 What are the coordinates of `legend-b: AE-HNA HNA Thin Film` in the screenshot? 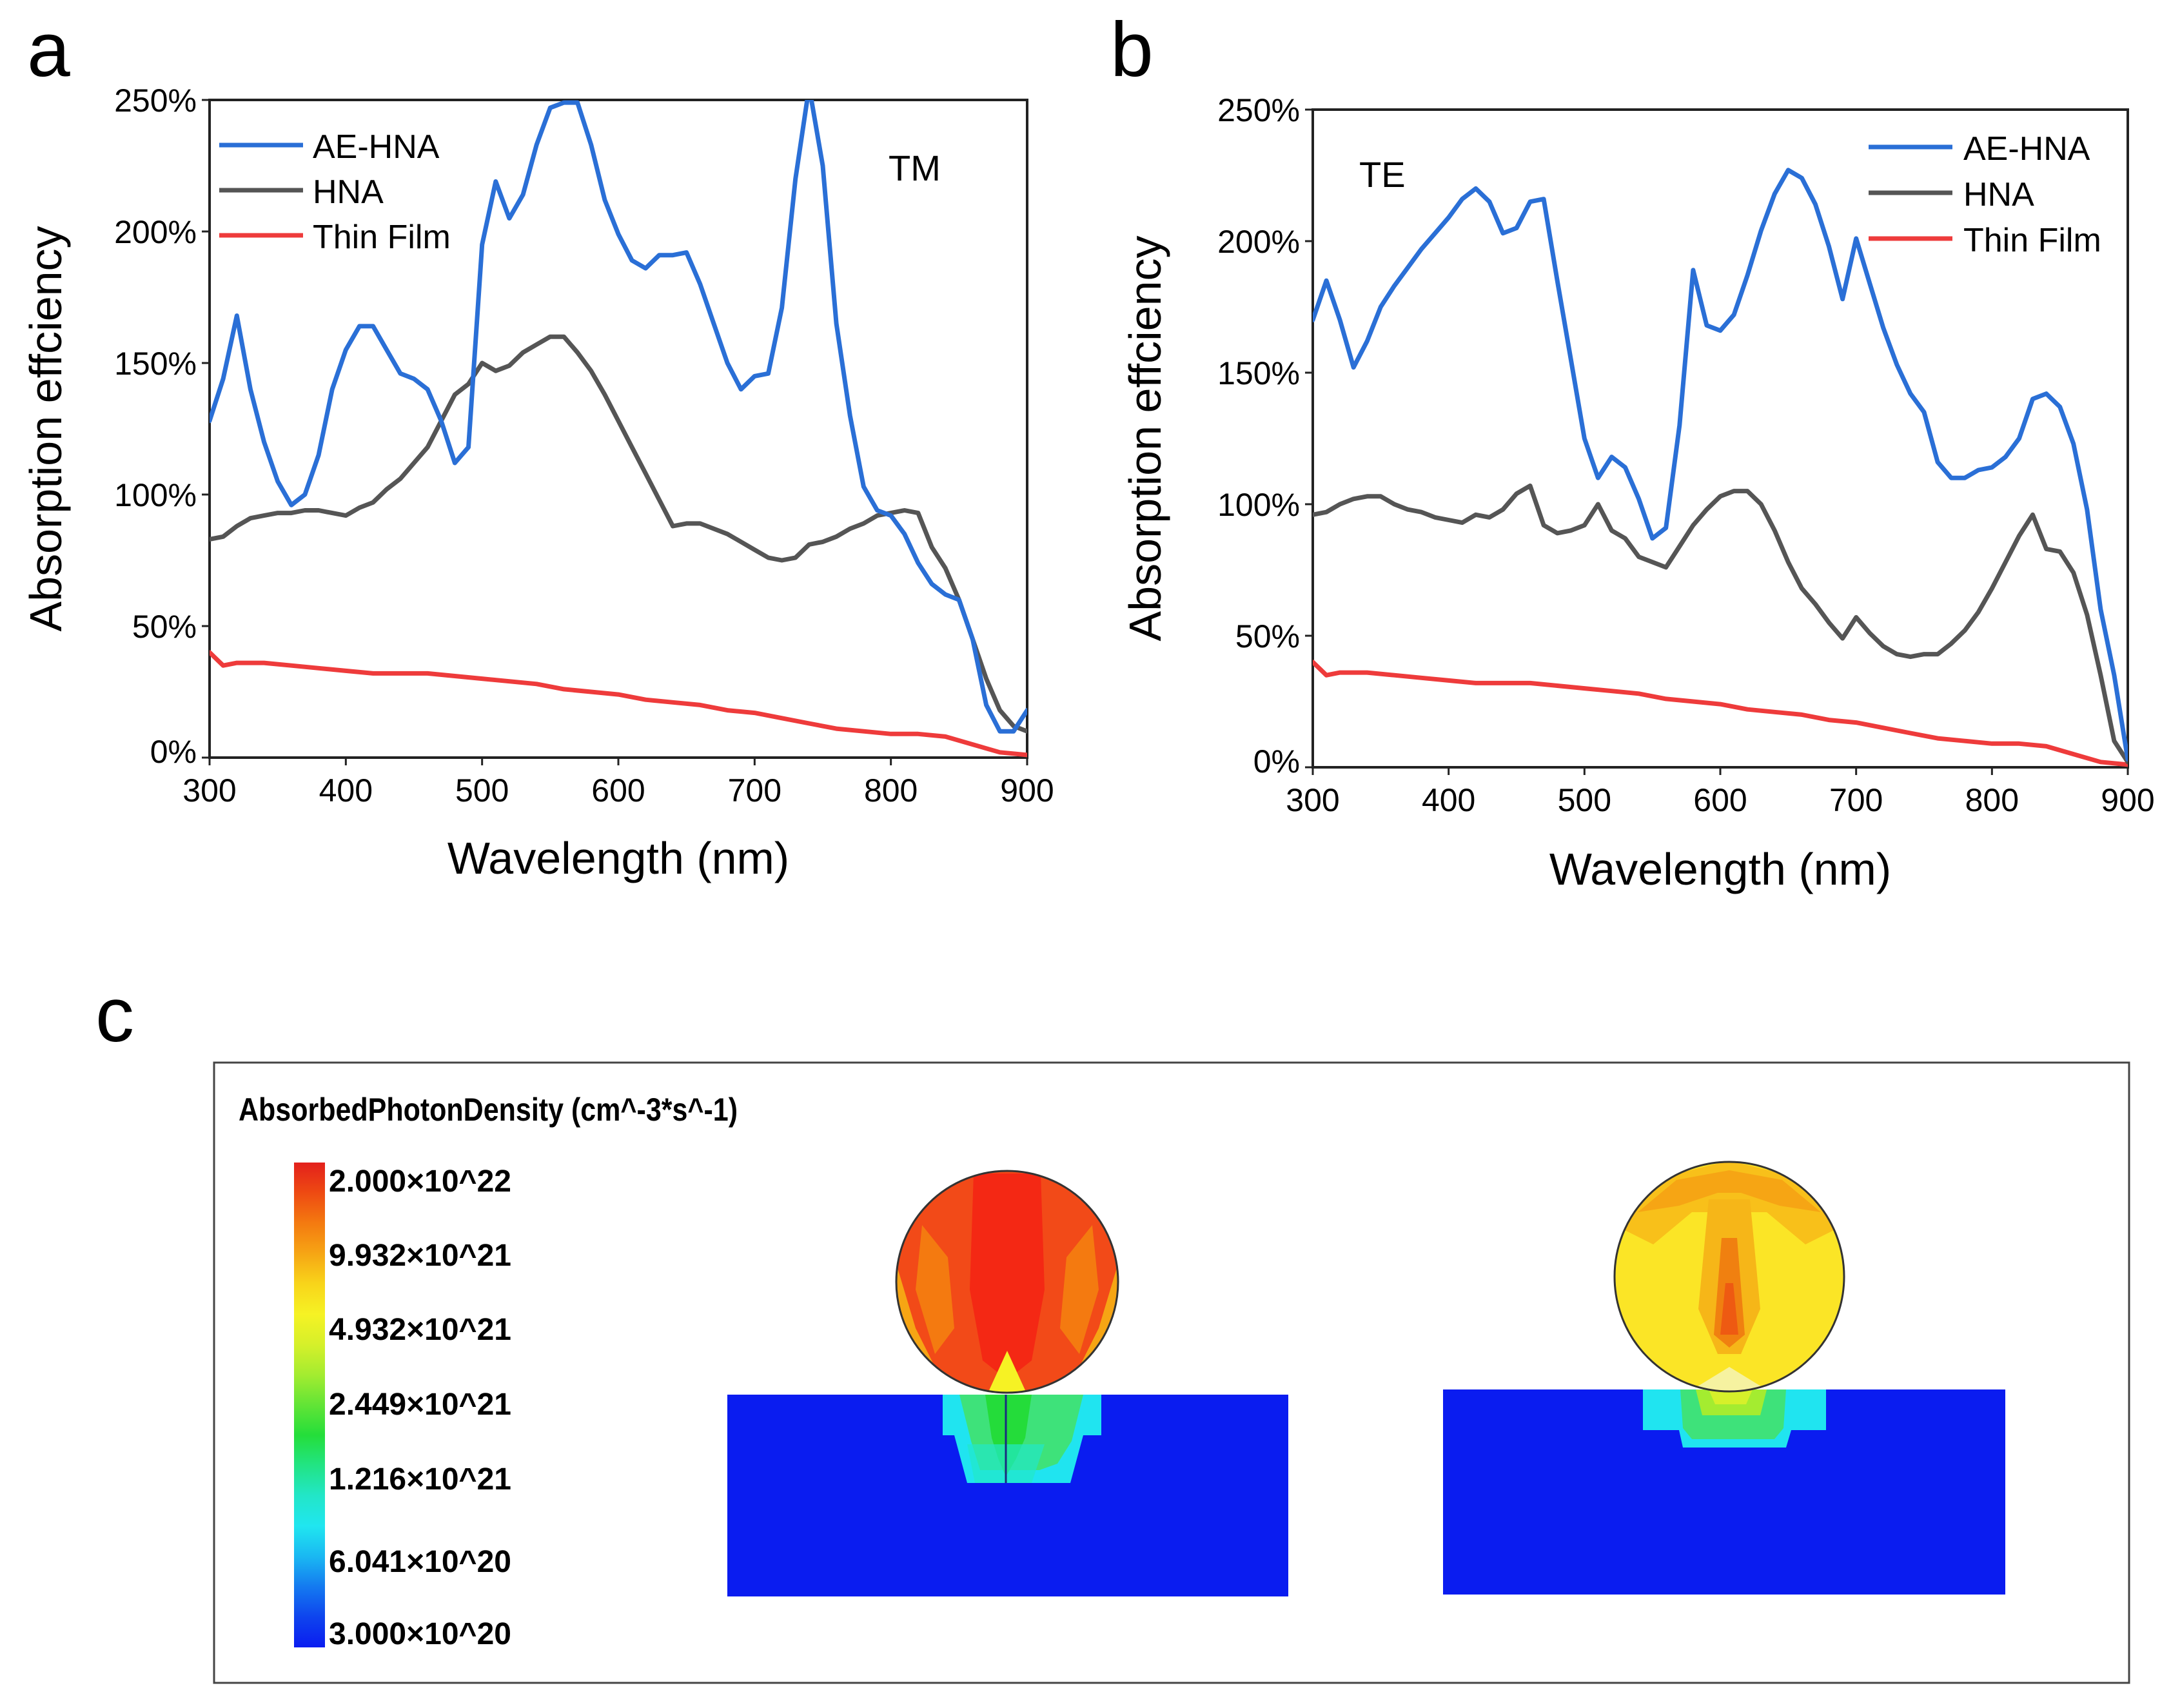 It's located at (1985, 195).